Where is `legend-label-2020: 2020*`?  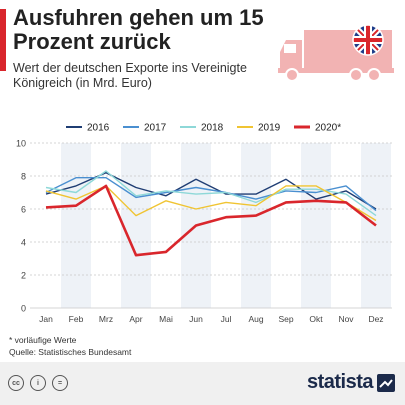 legend-label-2020: 2020* is located at coordinates (328, 128).